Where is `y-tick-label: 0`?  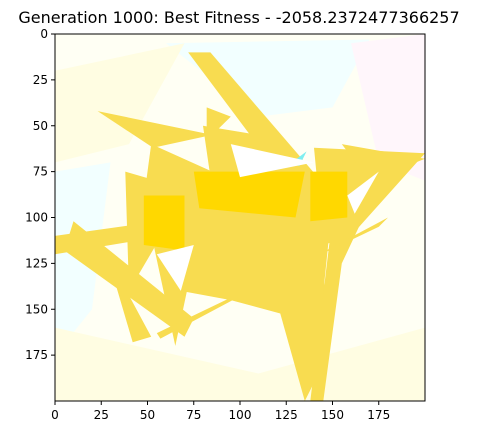
y-tick-label: 0 is located at coordinates (44, 34).